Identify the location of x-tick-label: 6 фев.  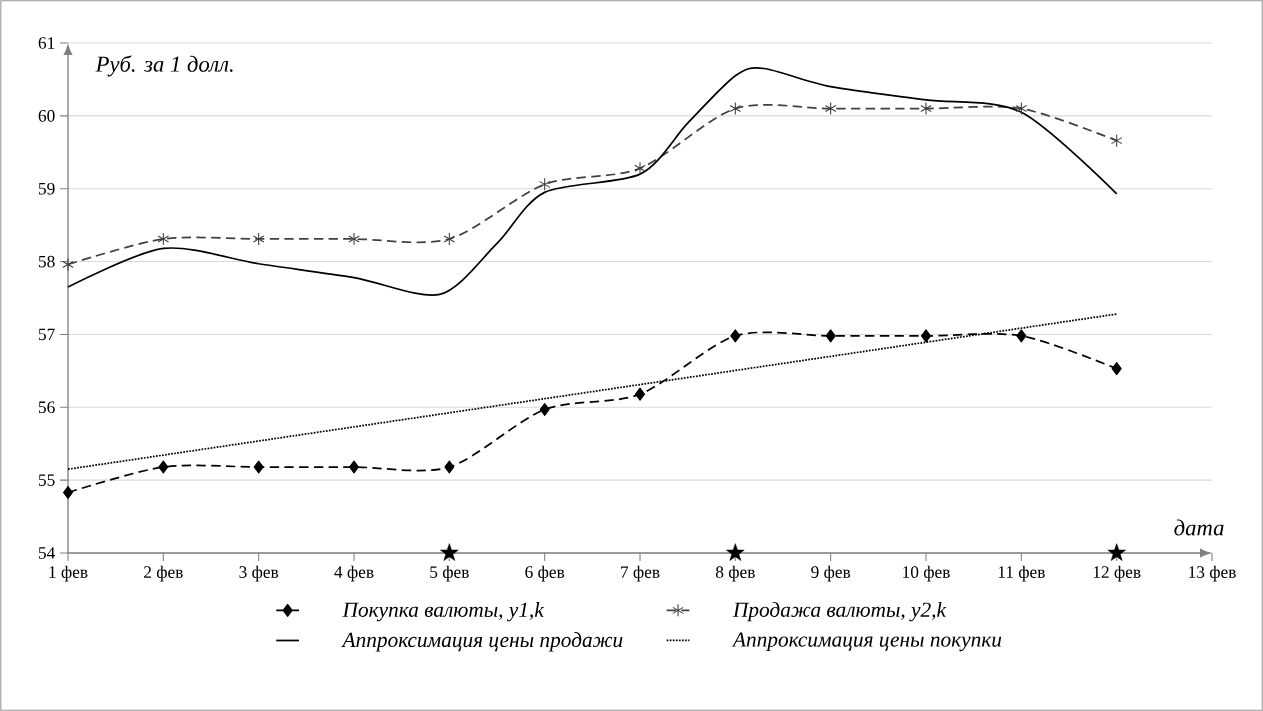
(545, 573).